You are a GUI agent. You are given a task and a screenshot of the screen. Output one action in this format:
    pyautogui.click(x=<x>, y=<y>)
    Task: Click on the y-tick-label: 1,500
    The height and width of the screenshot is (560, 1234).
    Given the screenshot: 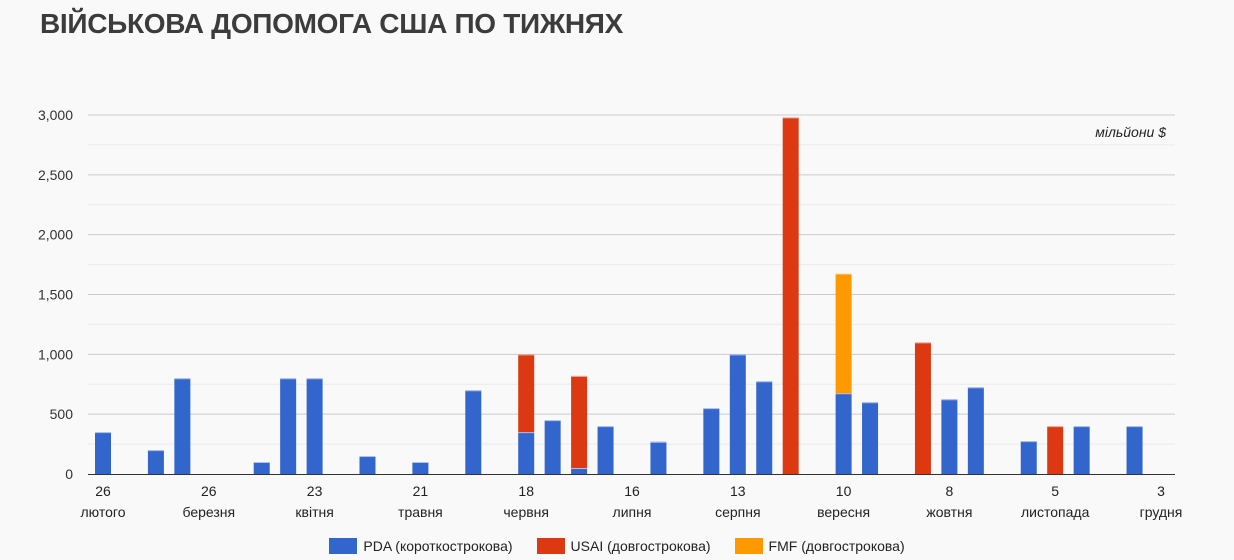 What is the action you would take?
    pyautogui.click(x=55, y=295)
    